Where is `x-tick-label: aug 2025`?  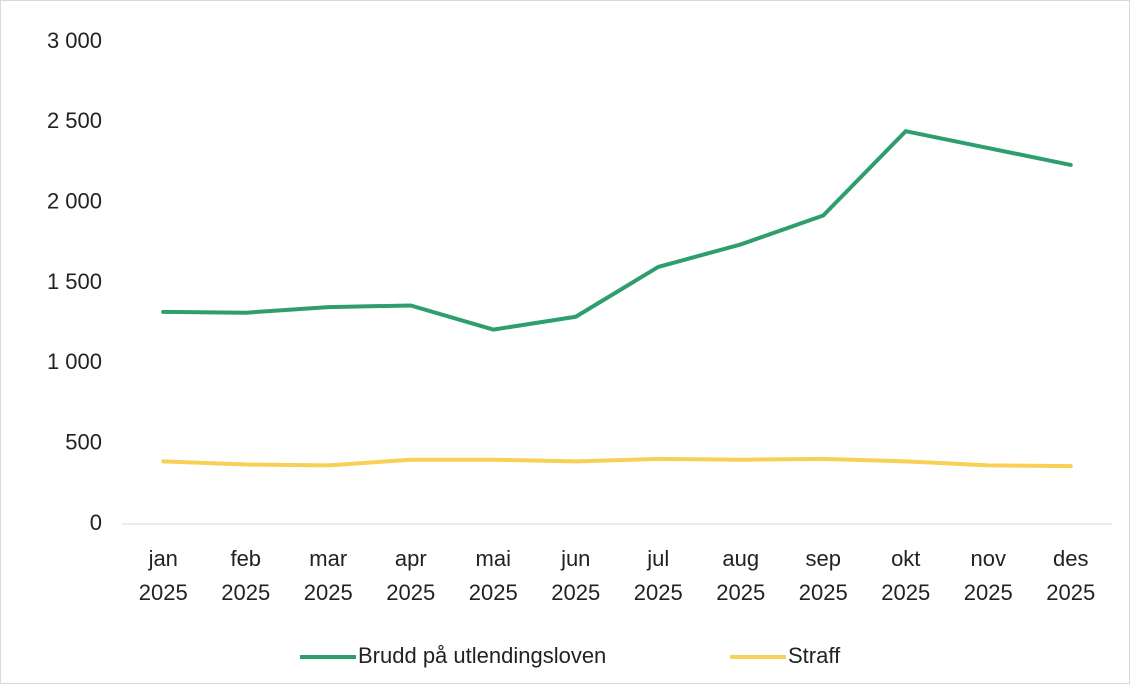
x-tick-label: aug 2025 is located at coordinates (740, 575).